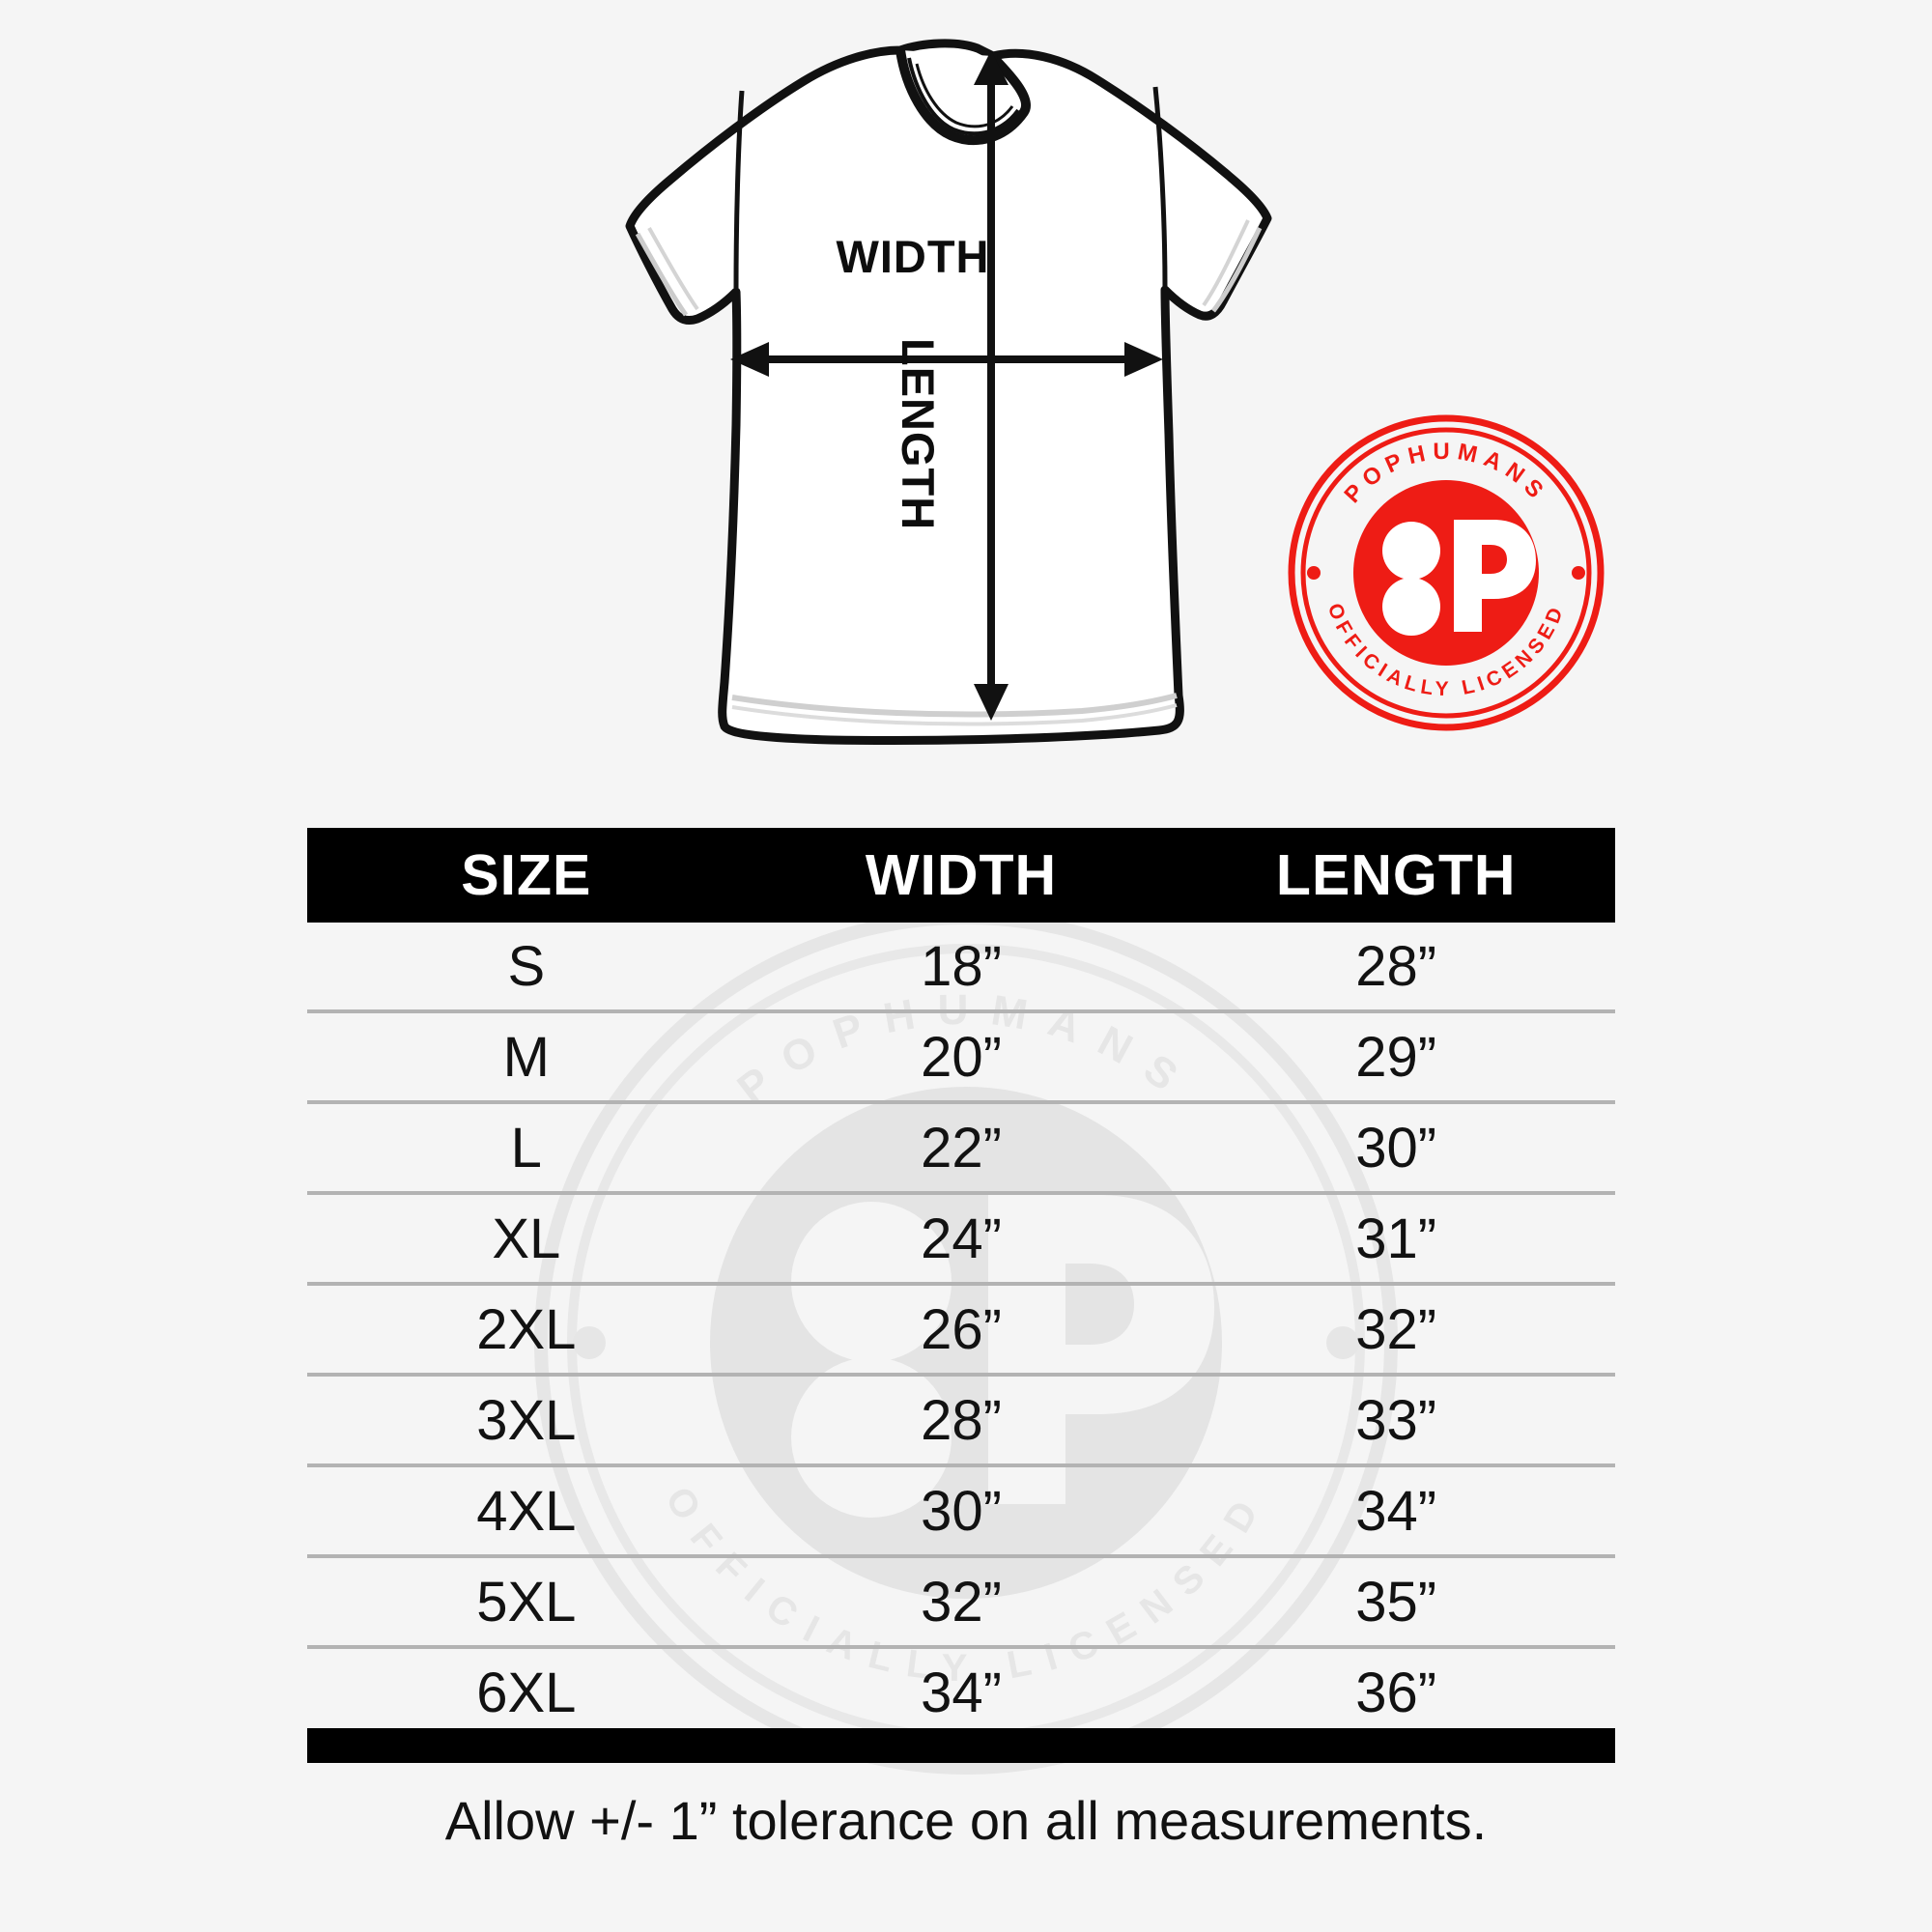 This screenshot has height=1932, width=1932. Describe the element at coordinates (948, 392) in the screenshot. I see `tshirt-diagram` at that location.